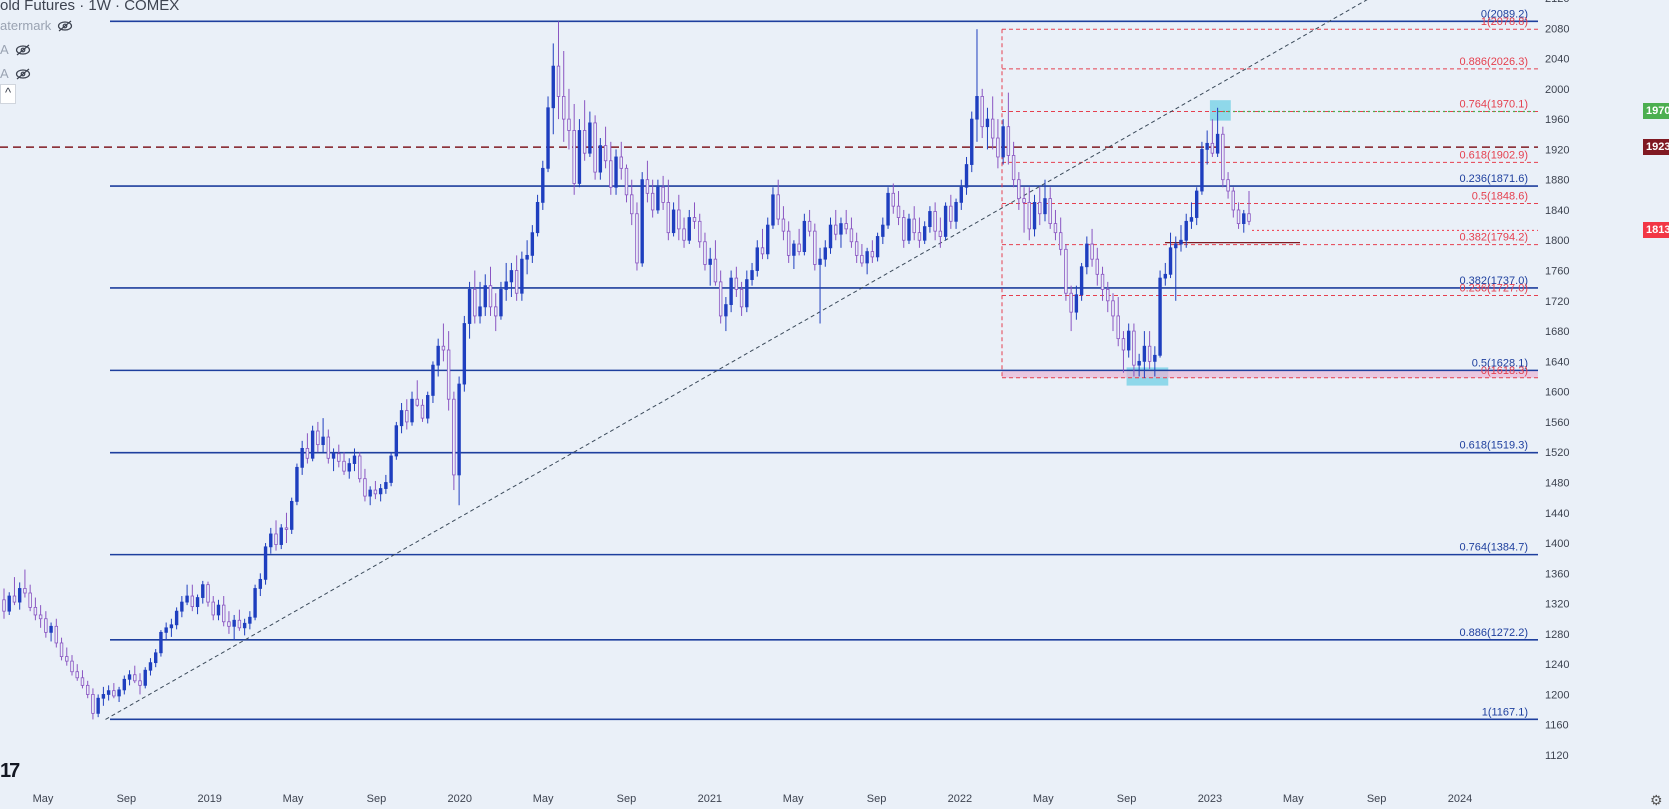 The image size is (1669, 809). What do you see at coordinates (1460, 799) in the screenshot?
I see `x-tick-label: 2024` at bounding box center [1460, 799].